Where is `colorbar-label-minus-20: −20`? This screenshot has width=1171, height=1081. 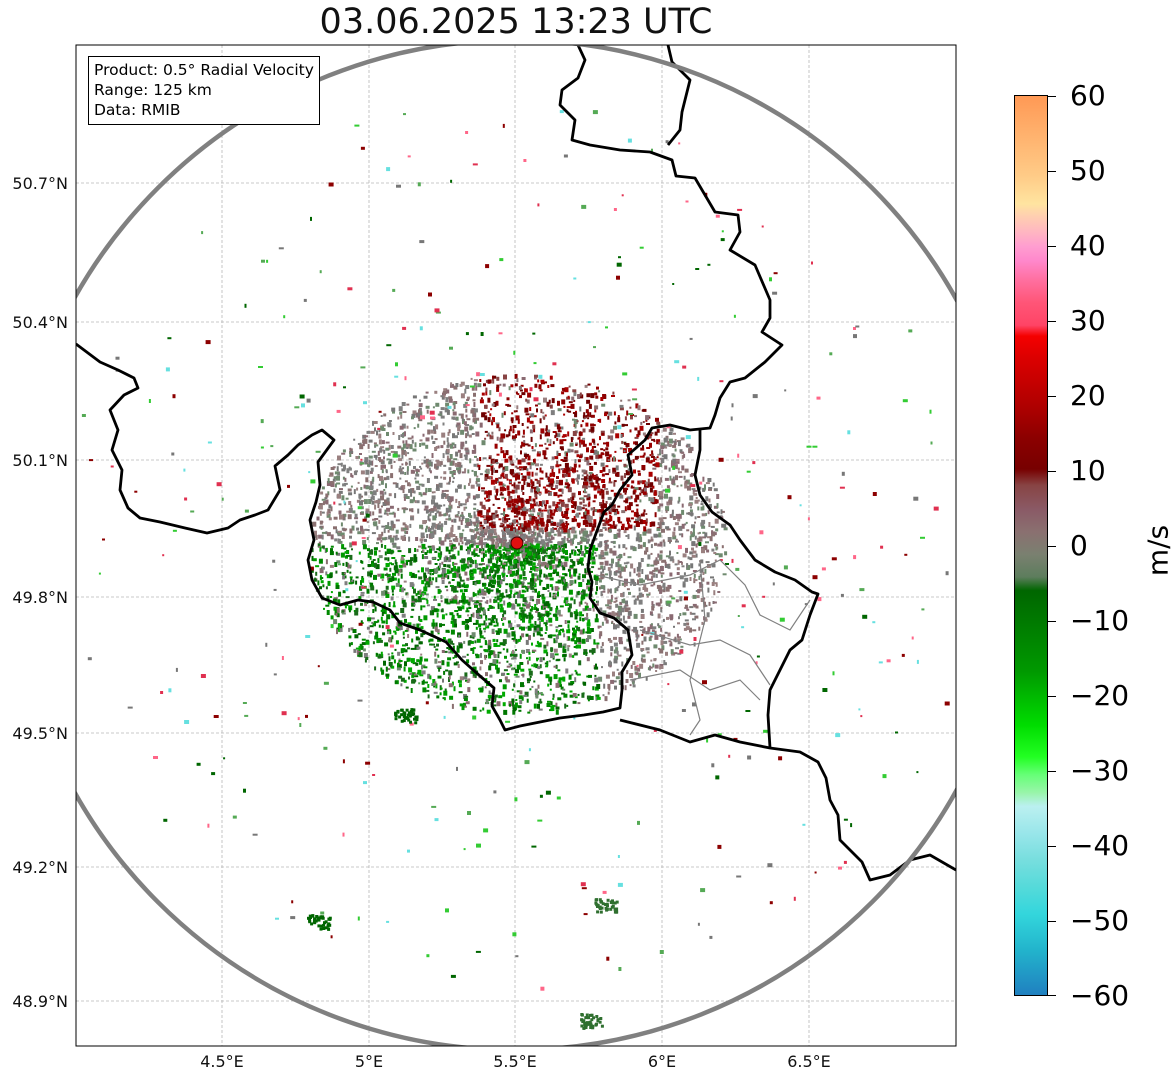 colorbar-label-minus-20: −20 is located at coordinates (1100, 695).